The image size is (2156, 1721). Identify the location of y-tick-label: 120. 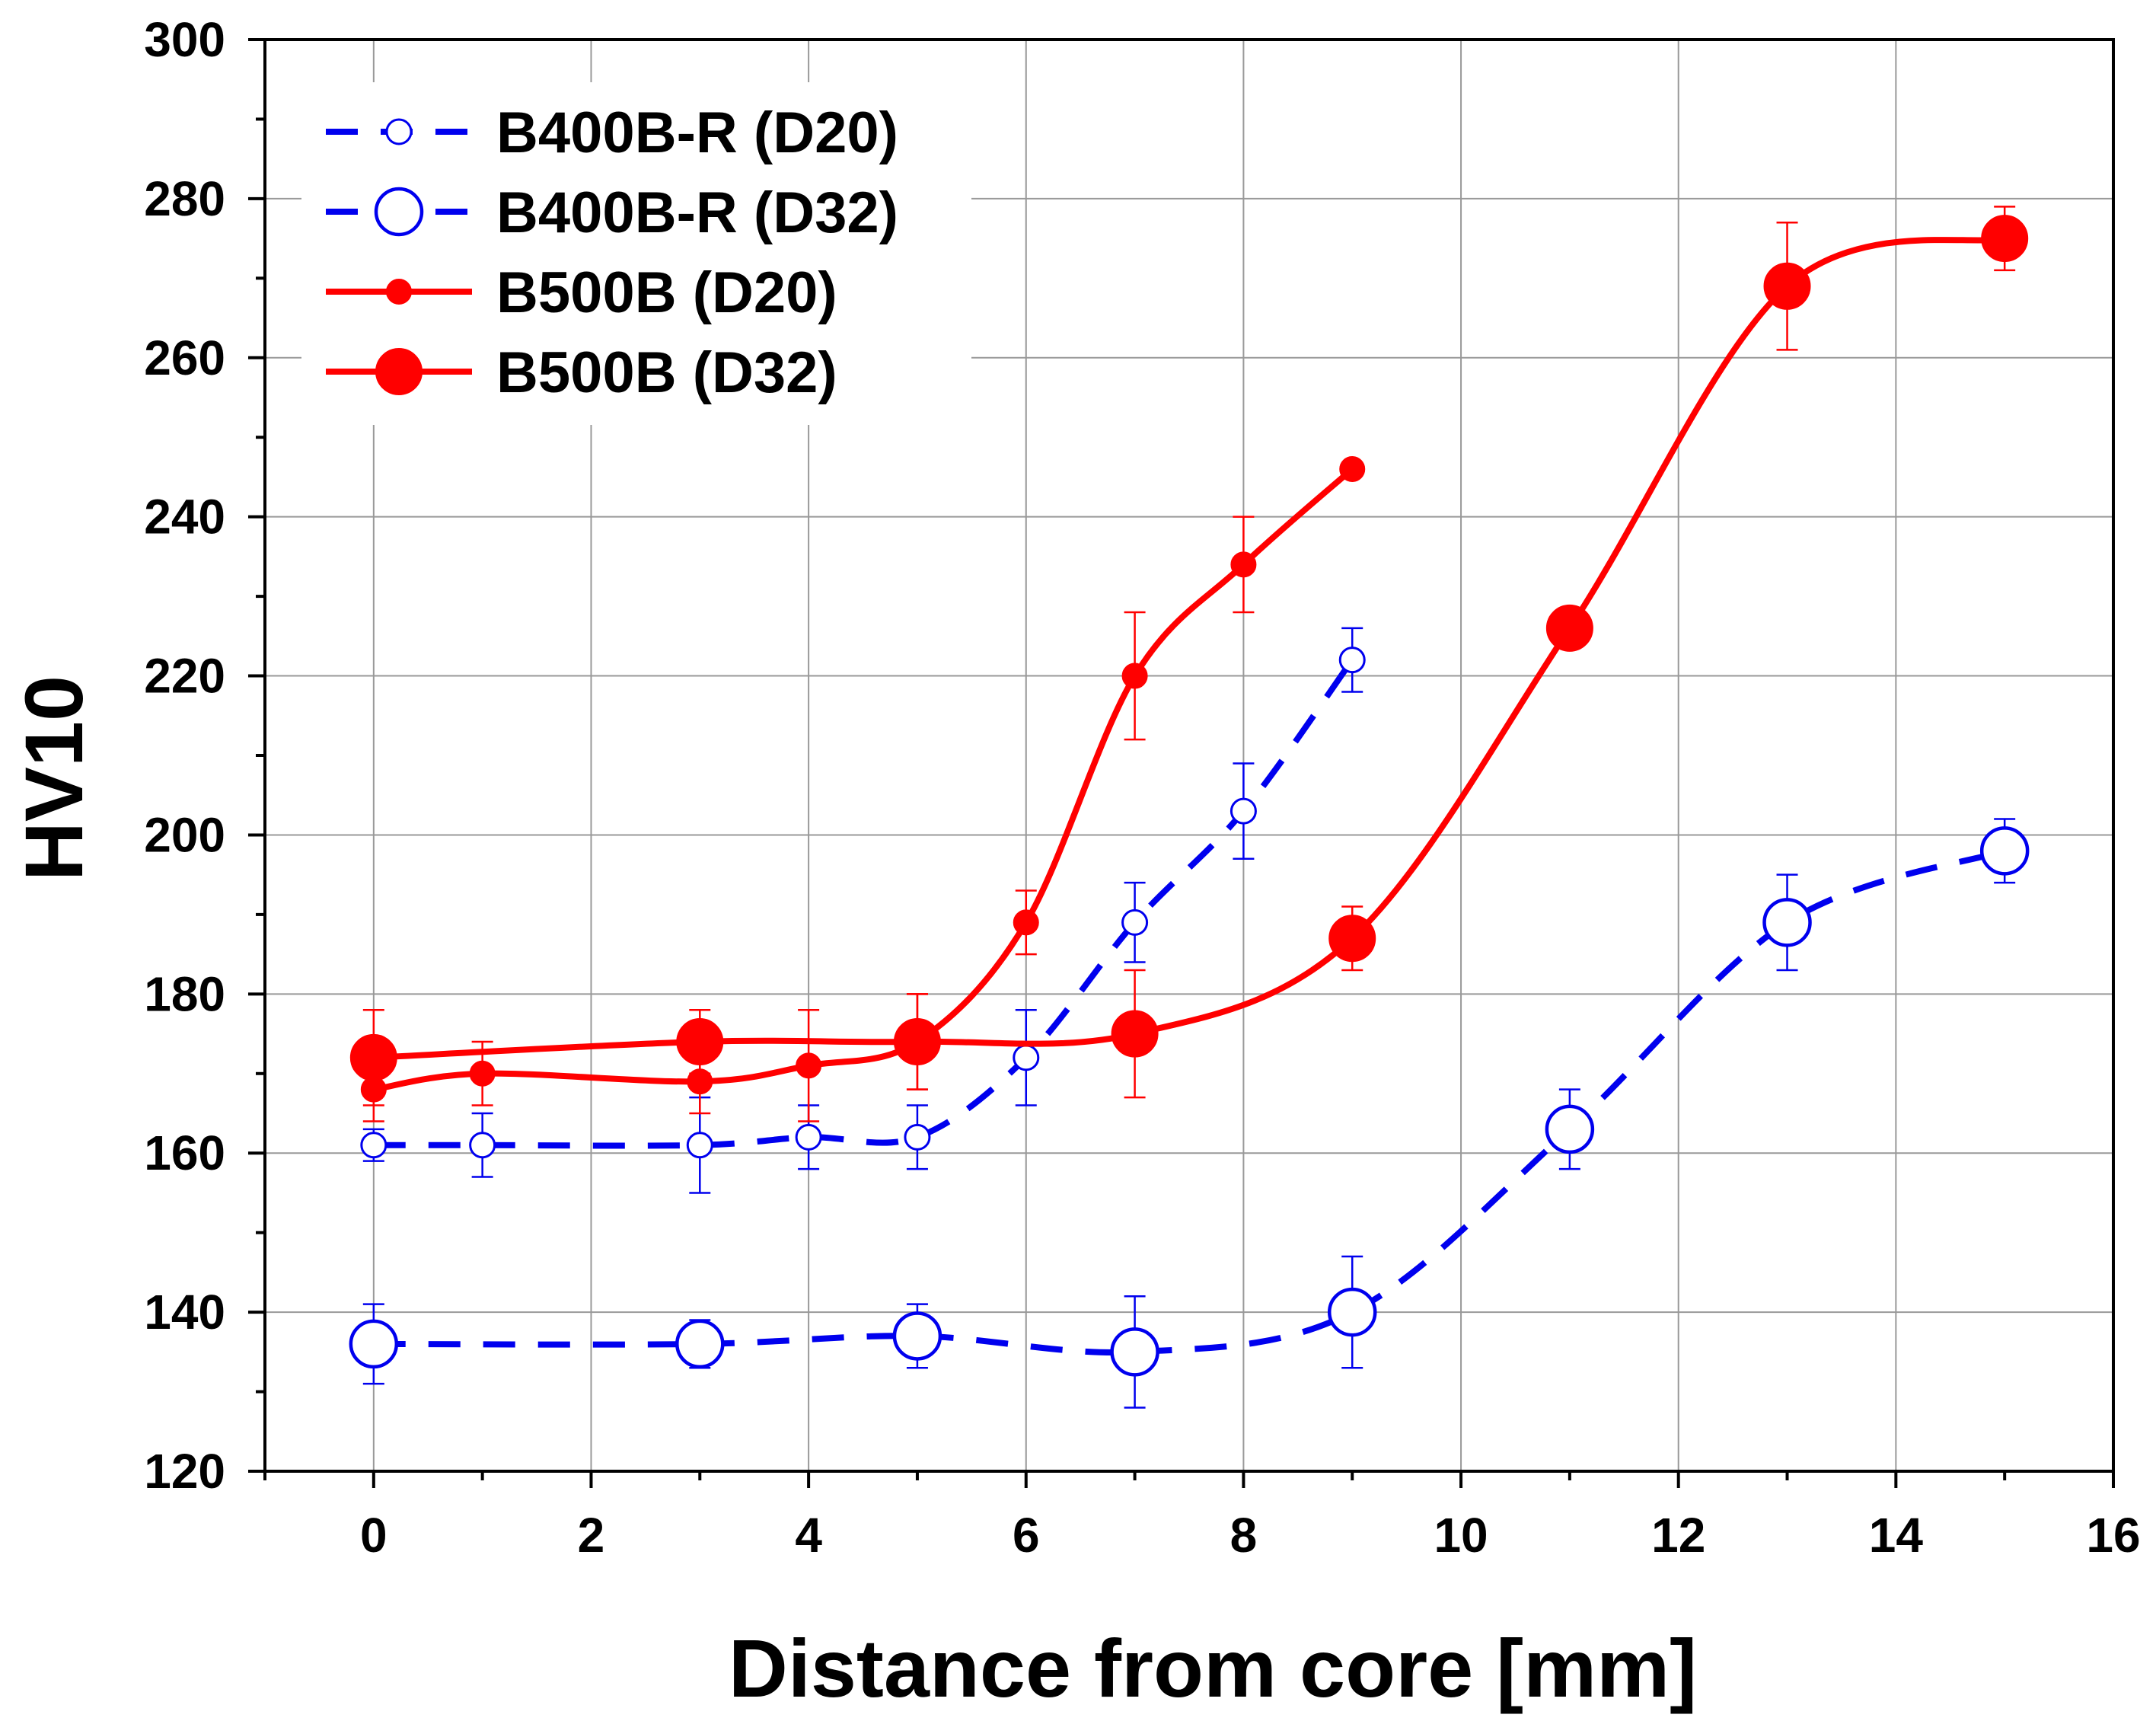
(184, 1471).